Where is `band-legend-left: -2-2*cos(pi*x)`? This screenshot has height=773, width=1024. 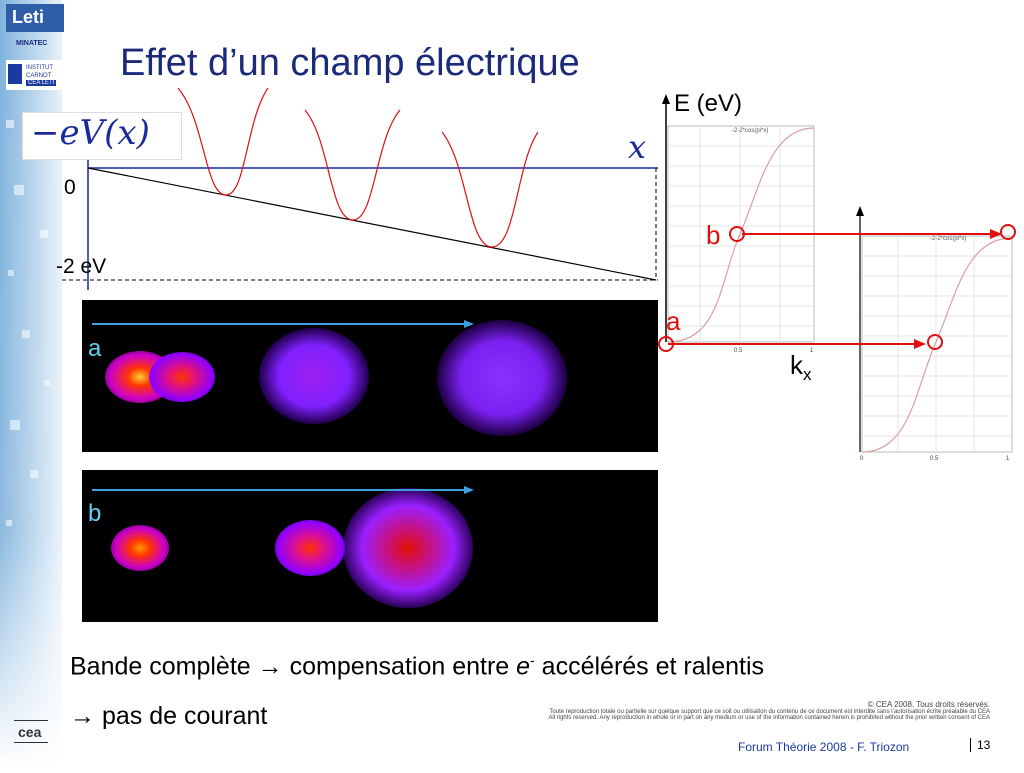
band-legend-left: -2-2*cos(pi*x) is located at coordinates (750, 131).